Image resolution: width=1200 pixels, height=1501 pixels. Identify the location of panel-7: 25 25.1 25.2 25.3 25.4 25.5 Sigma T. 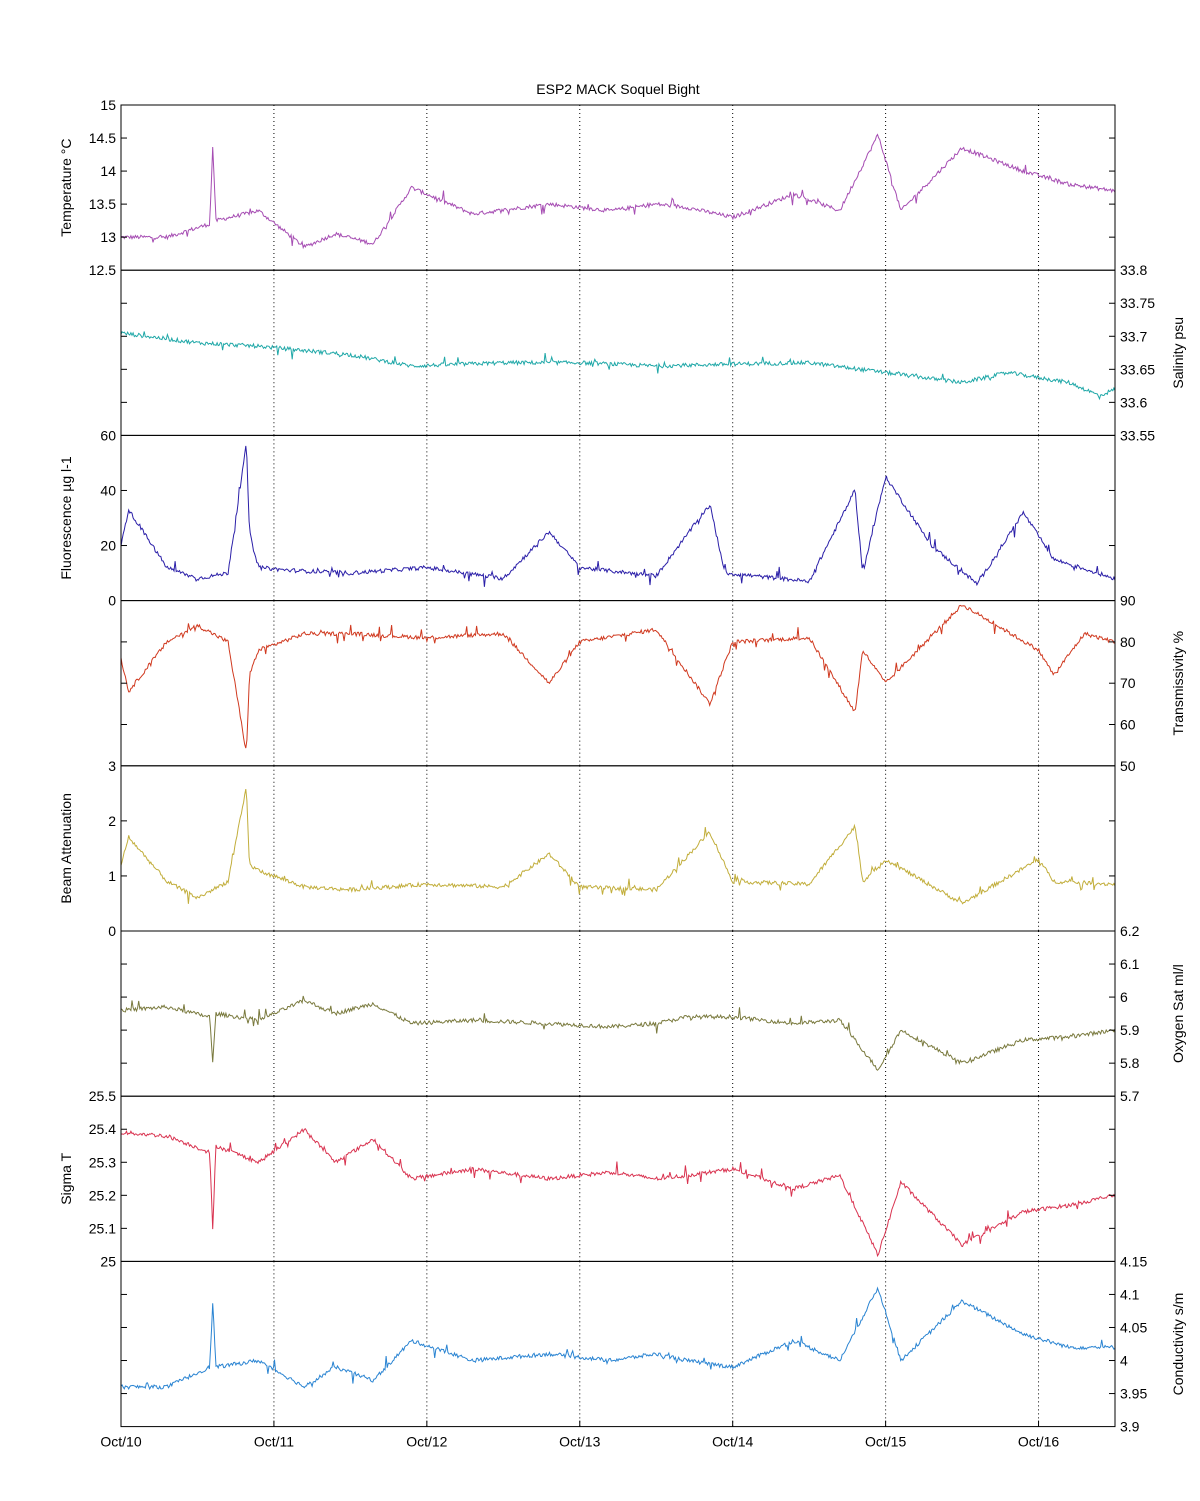
(587, 1178).